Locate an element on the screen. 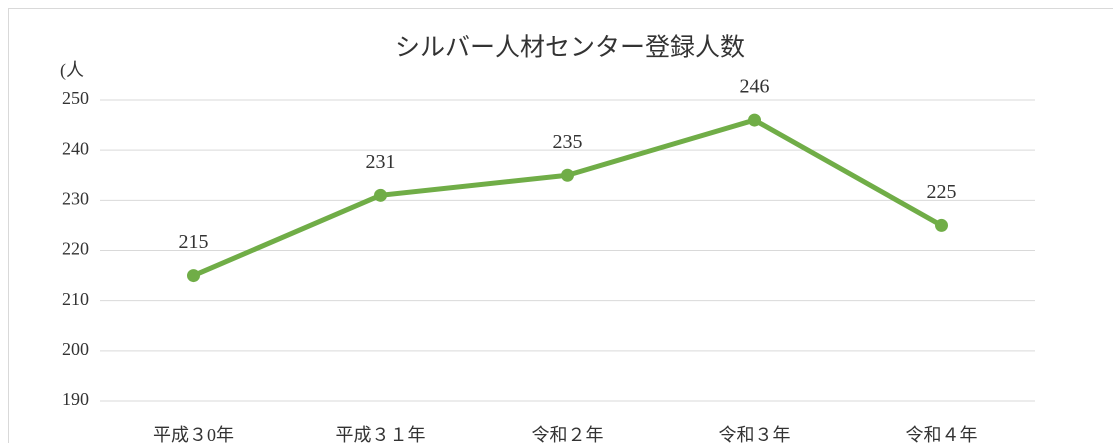  data-label: 215 is located at coordinates (194, 242).